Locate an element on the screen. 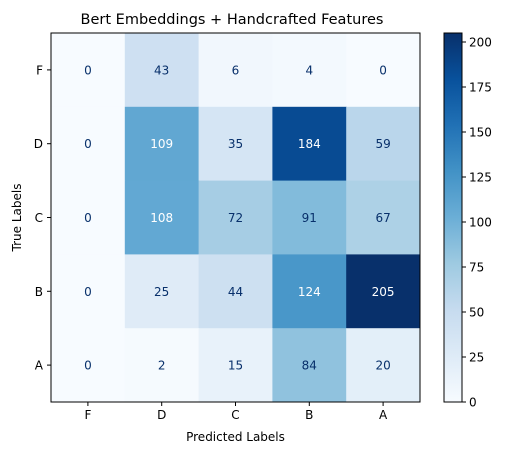  cell-value-label: 2 is located at coordinates (162, 366).